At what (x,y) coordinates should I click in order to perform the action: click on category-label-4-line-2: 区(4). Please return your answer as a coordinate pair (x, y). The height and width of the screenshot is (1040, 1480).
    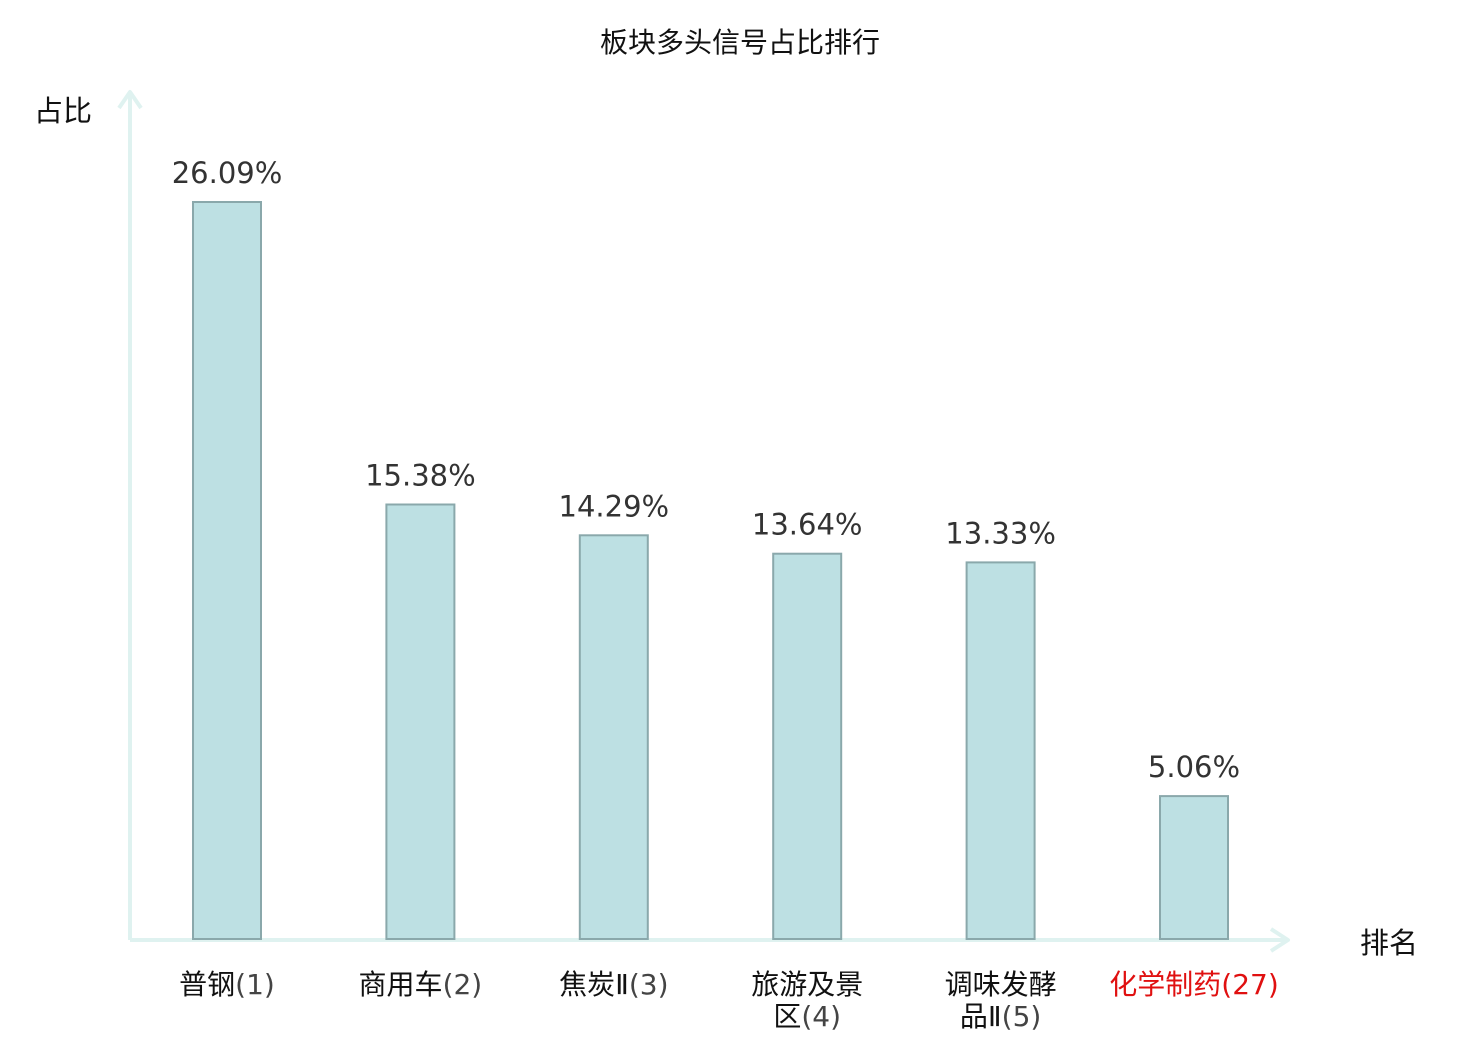
    Looking at the image, I should click on (807, 1016).